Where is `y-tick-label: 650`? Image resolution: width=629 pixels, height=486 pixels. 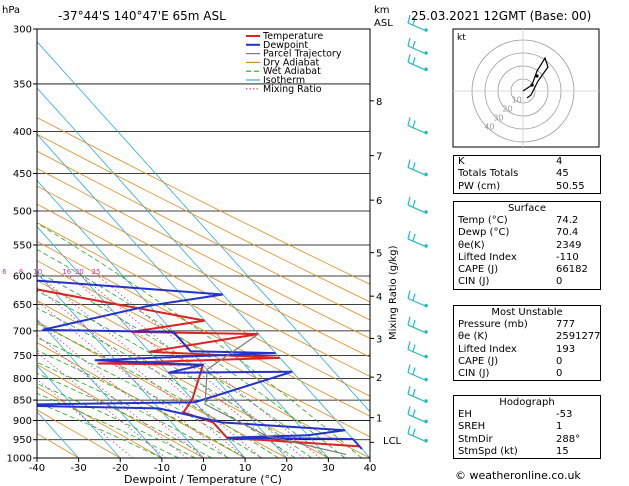
y-tick-label: 650 is located at coordinates (22, 305).